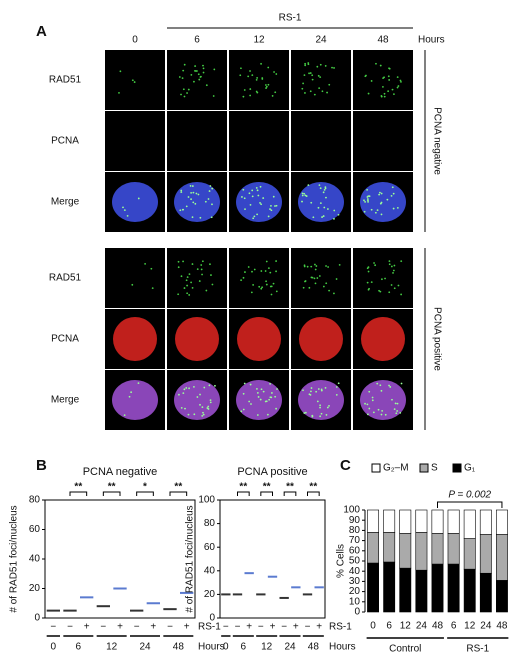 This screenshot has width=520, height=670. Describe the element at coordinates (477, 649) in the screenshot. I see `group-label: RS-1` at that location.